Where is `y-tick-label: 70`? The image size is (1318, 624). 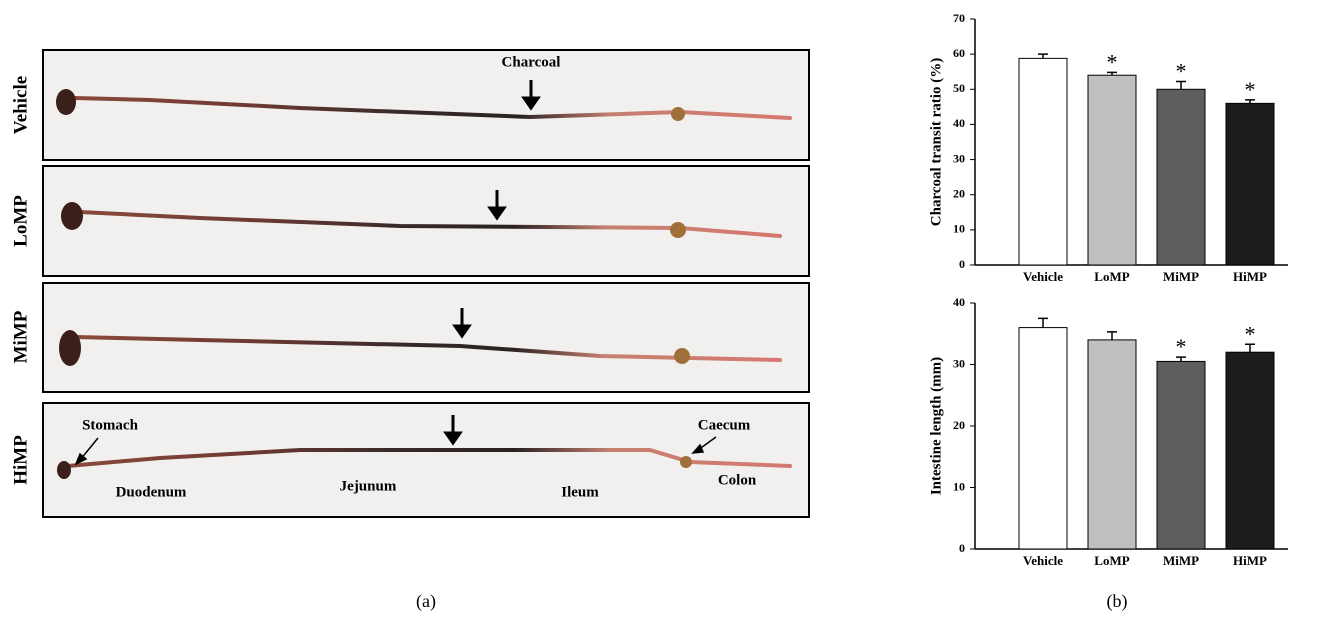
y-tick-label: 70 is located at coordinates (959, 18).